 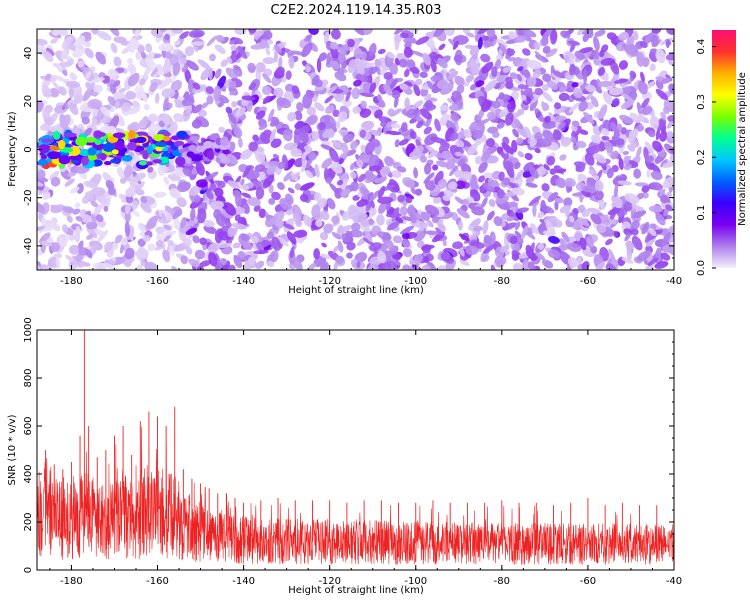 I want to click on x-tick-label: -140, so click(x=243, y=281).